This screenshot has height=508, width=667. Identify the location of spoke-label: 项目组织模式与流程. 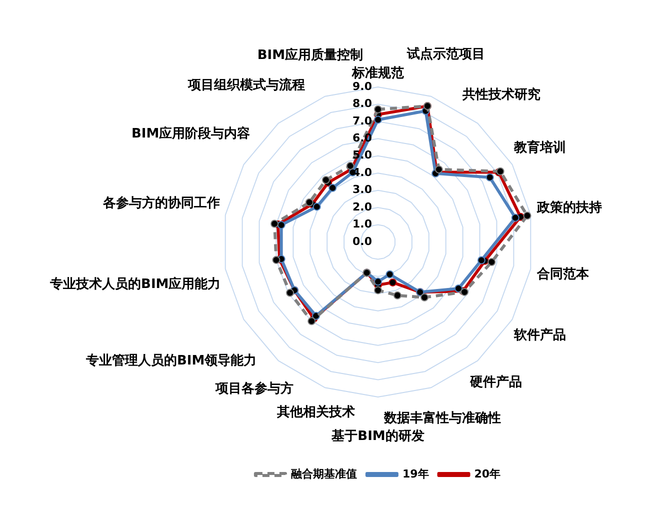
(246, 84).